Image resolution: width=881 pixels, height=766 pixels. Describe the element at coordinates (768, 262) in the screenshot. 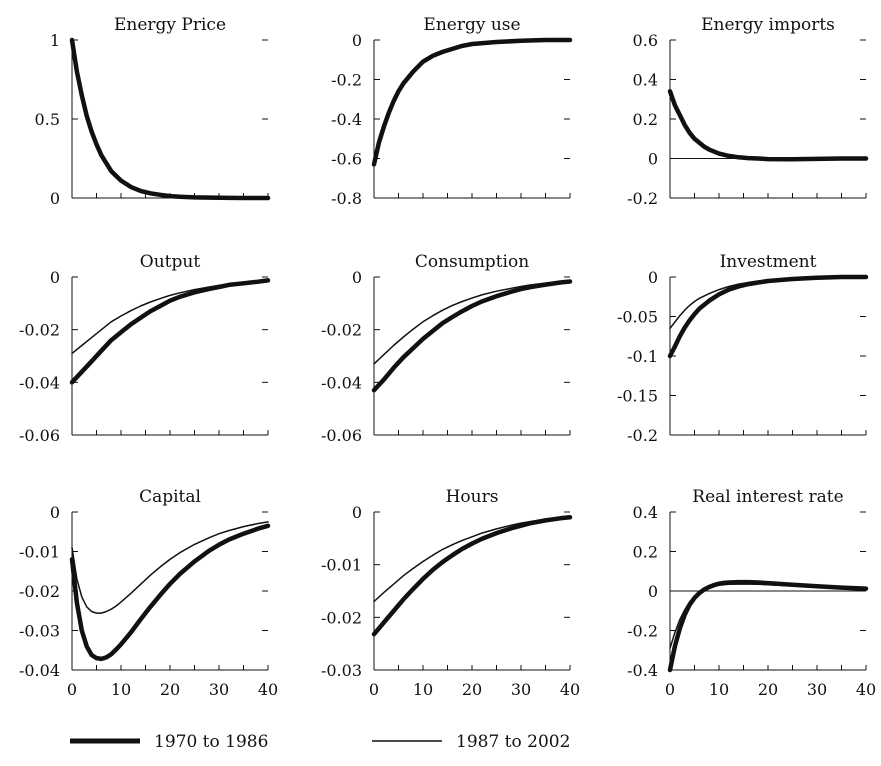

I see `panel-title: Investment` at that location.